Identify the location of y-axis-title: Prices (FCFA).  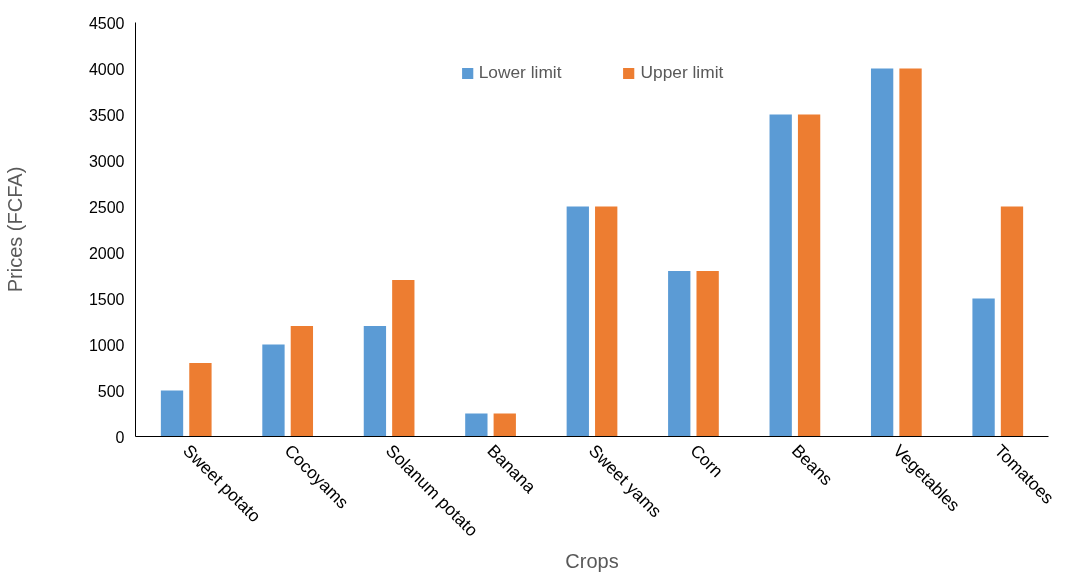
(14, 229).